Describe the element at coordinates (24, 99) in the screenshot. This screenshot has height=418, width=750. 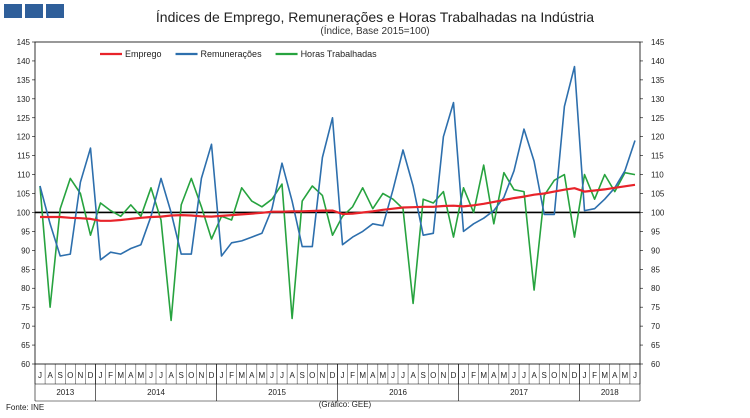
I see `y-tick-label-left: 130` at that location.